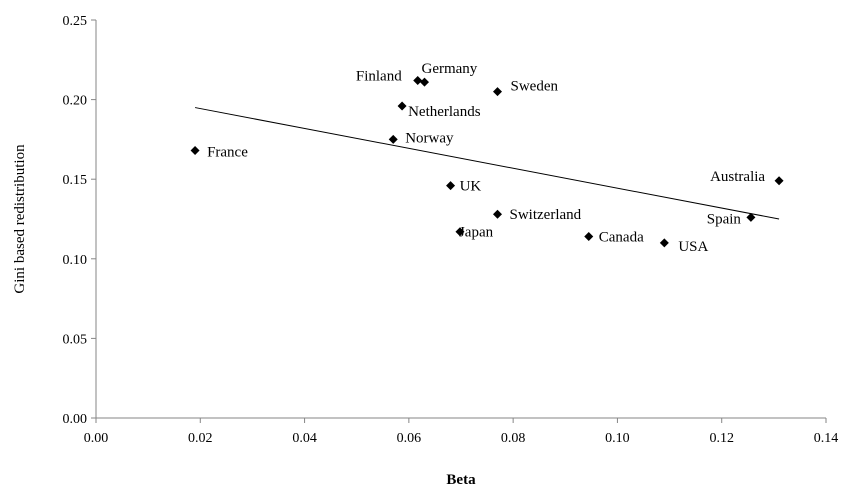 This screenshot has width=844, height=491. I want to click on y-tick-label: 0.15, so click(75, 180).